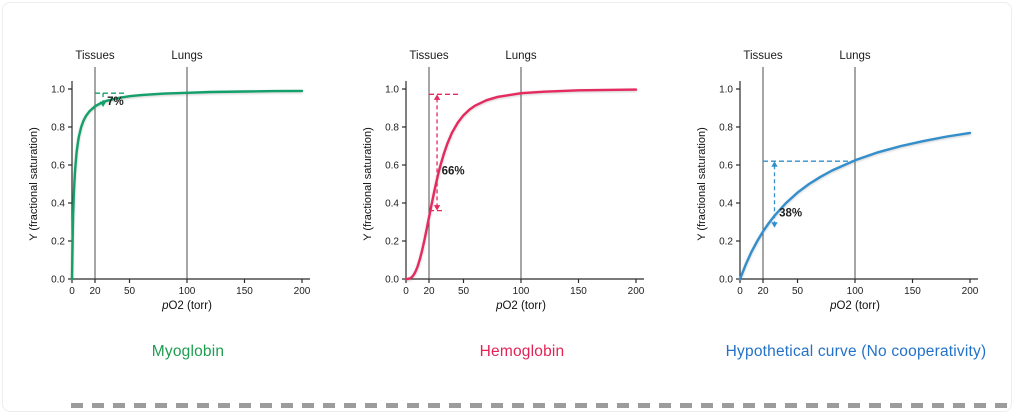 This screenshot has width=1014, height=416. I want to click on hypothetical-ytick-label: 0.2, so click(726, 242).